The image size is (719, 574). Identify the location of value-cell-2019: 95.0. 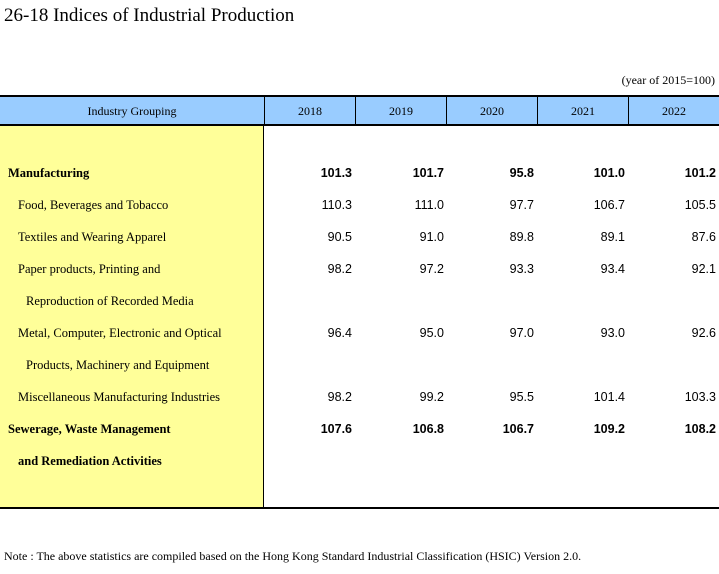
(431, 333).